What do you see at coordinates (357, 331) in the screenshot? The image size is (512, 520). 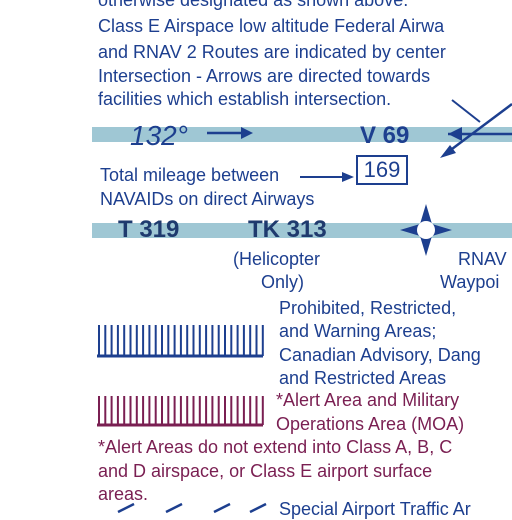 I see `special-use-line-2: and Warning Areas;` at bounding box center [357, 331].